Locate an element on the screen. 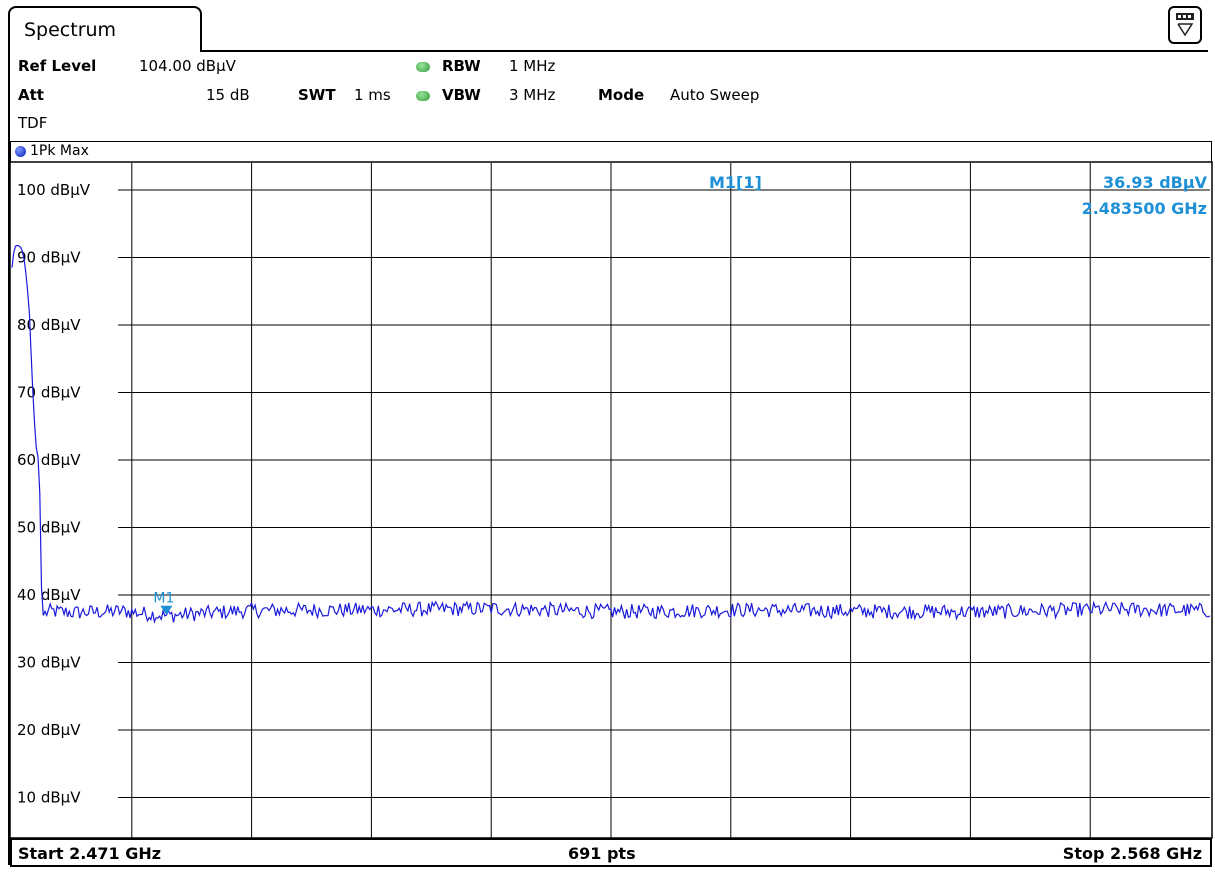  vbw-status-led is located at coordinates (423, 96).